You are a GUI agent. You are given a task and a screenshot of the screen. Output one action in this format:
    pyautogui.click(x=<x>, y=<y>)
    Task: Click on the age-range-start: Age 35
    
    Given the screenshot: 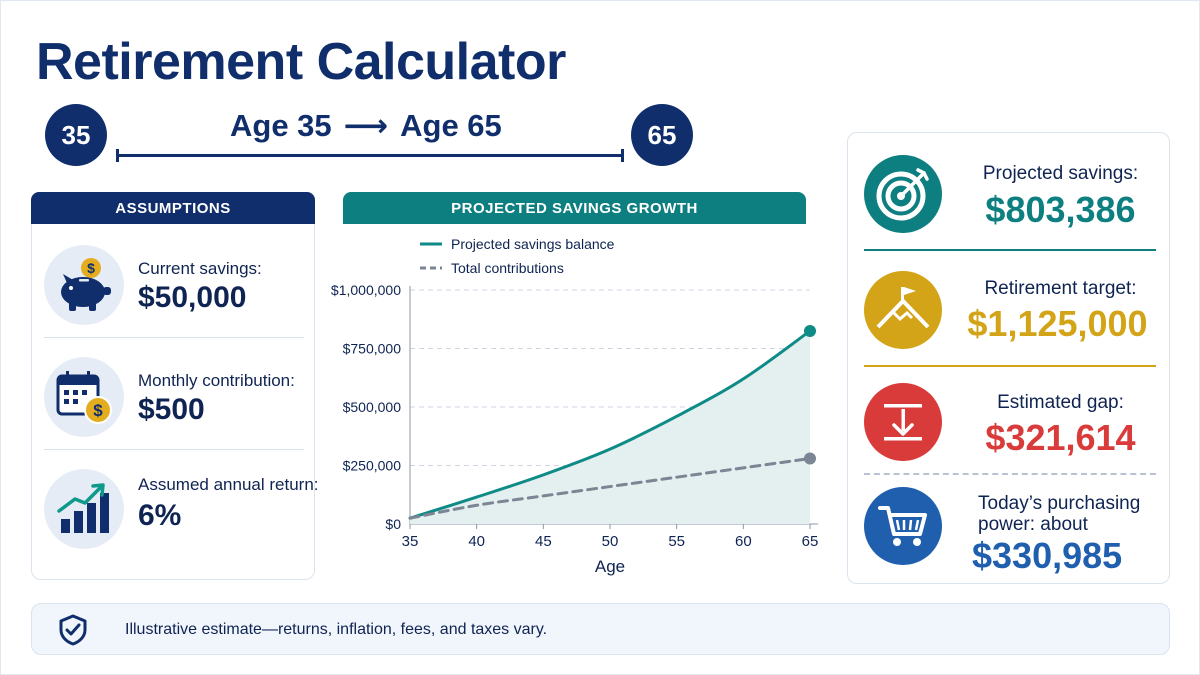 What is the action you would take?
    pyautogui.click(x=281, y=125)
    